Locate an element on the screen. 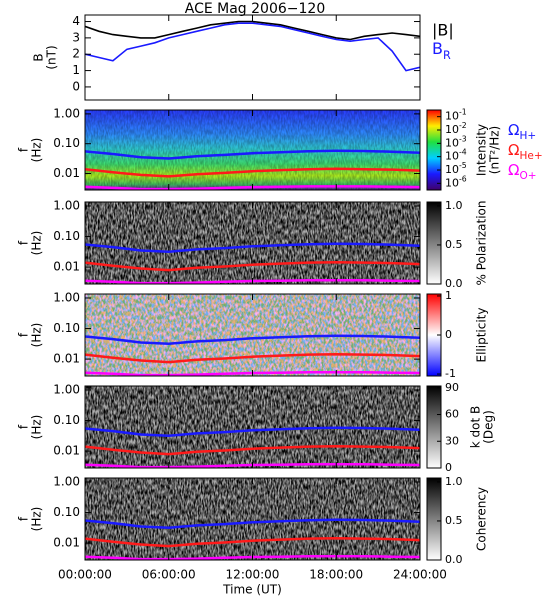 Image resolution: width=550 pixels, height=600 pixels. y-label-group: B(nT) is located at coordinates (44, 57).